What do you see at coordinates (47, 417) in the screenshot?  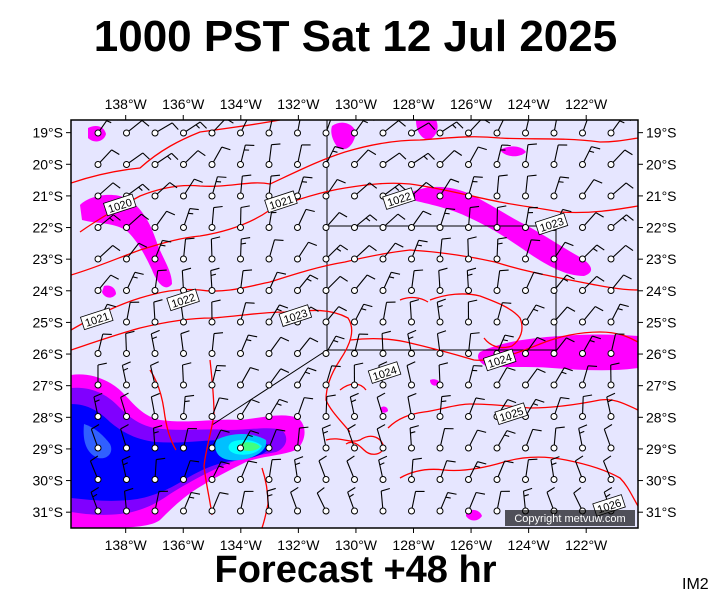 I see `lat-tick-label-left: 28°S` at bounding box center [47, 417].